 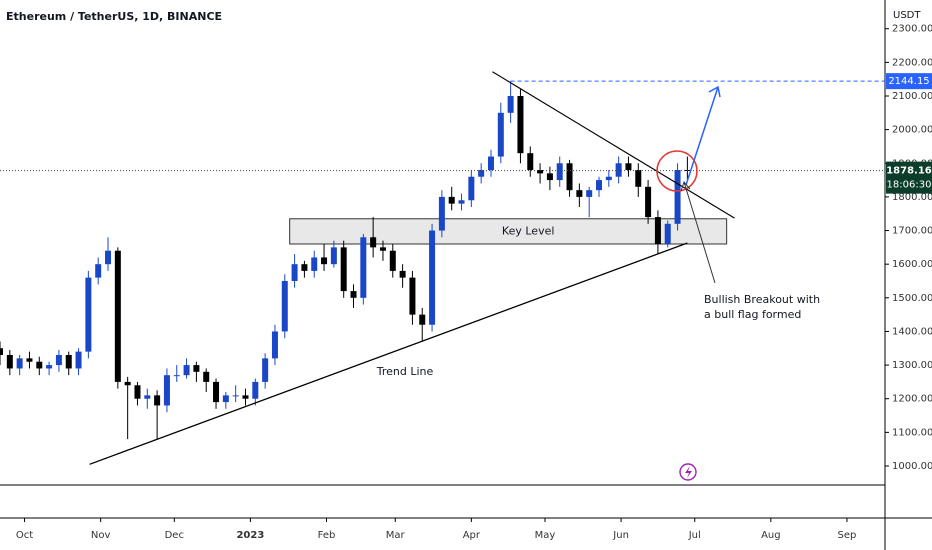 I want to click on y-tick-label: 2200.00, so click(x=912, y=62).